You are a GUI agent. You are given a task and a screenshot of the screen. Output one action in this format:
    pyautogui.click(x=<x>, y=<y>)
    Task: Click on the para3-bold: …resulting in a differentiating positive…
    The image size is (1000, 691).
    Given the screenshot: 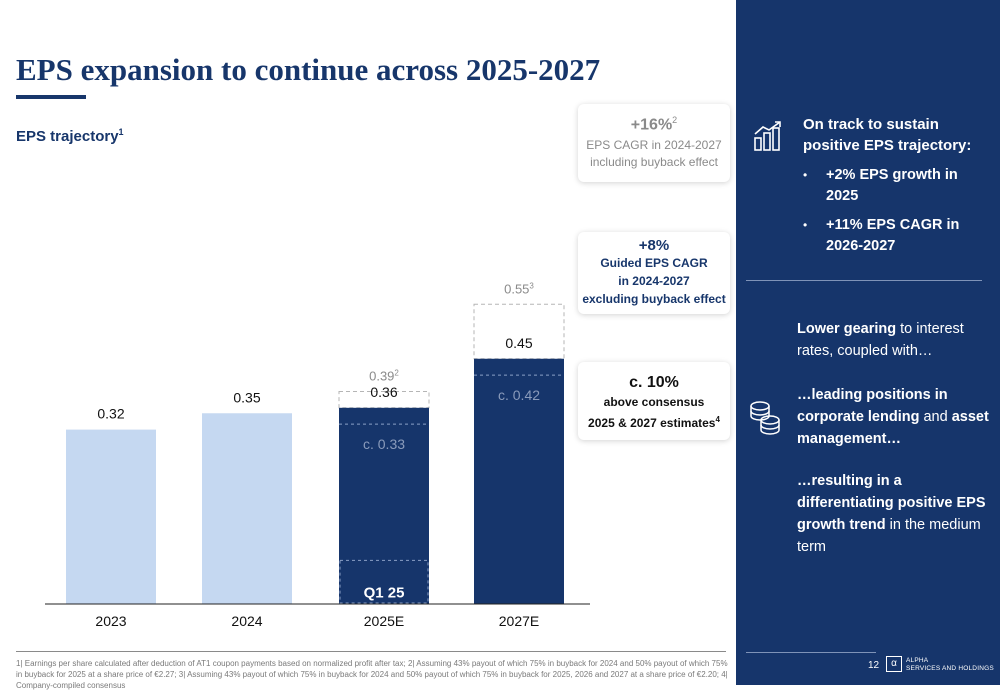 What is the action you would take?
    pyautogui.click(x=891, y=503)
    